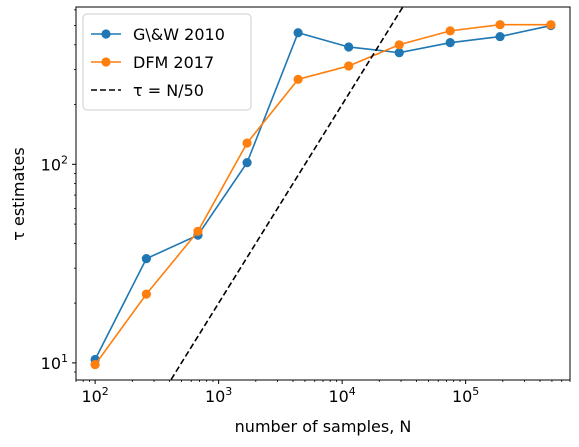 This screenshot has width=579, height=447. I want to click on legend-box, so click(167, 62).